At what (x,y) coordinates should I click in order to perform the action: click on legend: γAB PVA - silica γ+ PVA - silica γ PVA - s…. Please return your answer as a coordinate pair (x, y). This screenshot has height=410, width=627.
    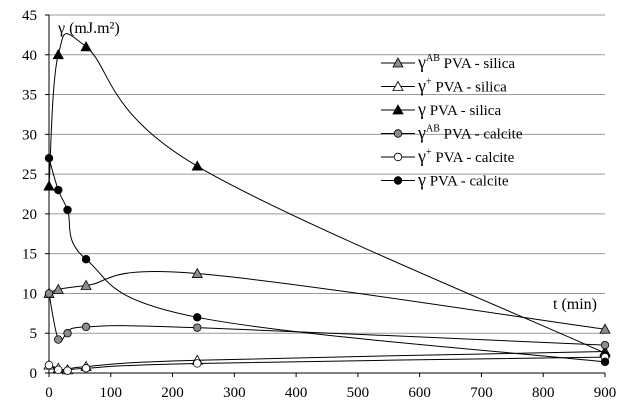
    Looking at the image, I should click on (452, 121).